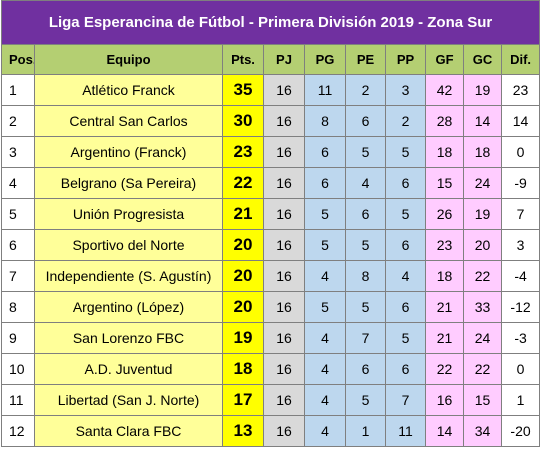 Image resolution: width=541 pixels, height=459 pixels. I want to click on cell-team: Libertad (San J. Norte), so click(128, 400).